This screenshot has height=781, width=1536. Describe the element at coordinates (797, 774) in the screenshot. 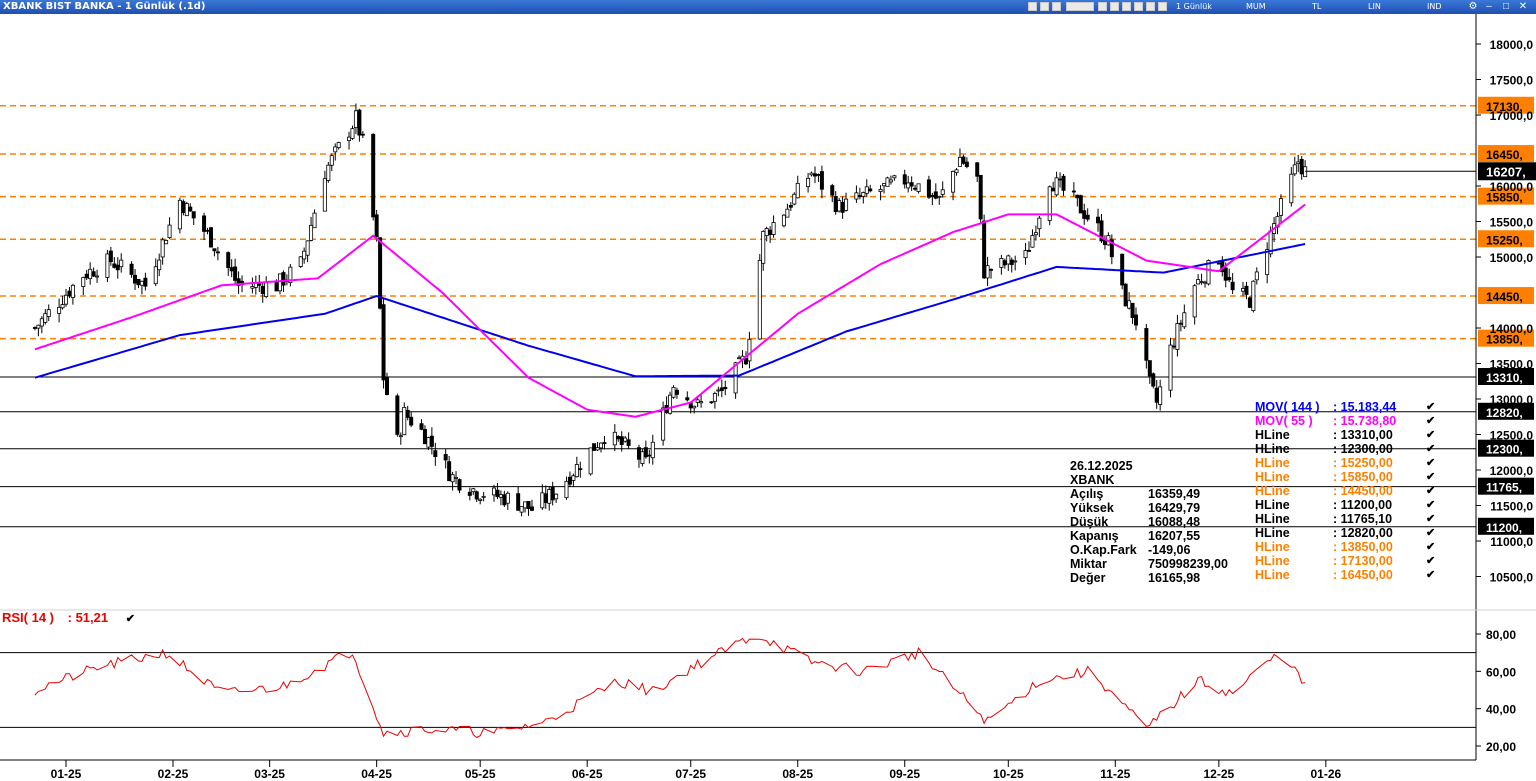

I see `time-tick-label: 08-25` at that location.